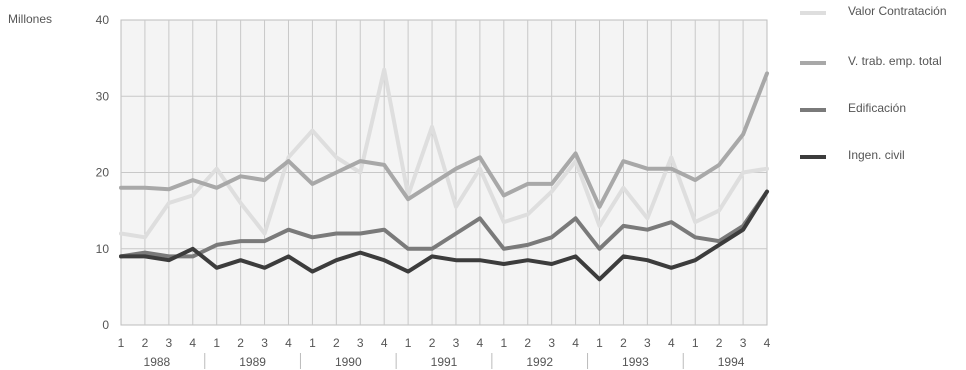  I want to click on year-label: 1989, so click(252, 362).